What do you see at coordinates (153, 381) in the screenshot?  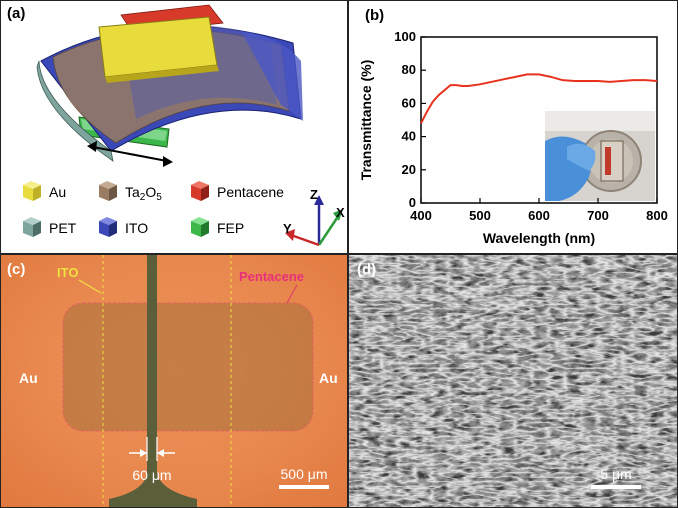 I see `channel-gap` at bounding box center [153, 381].